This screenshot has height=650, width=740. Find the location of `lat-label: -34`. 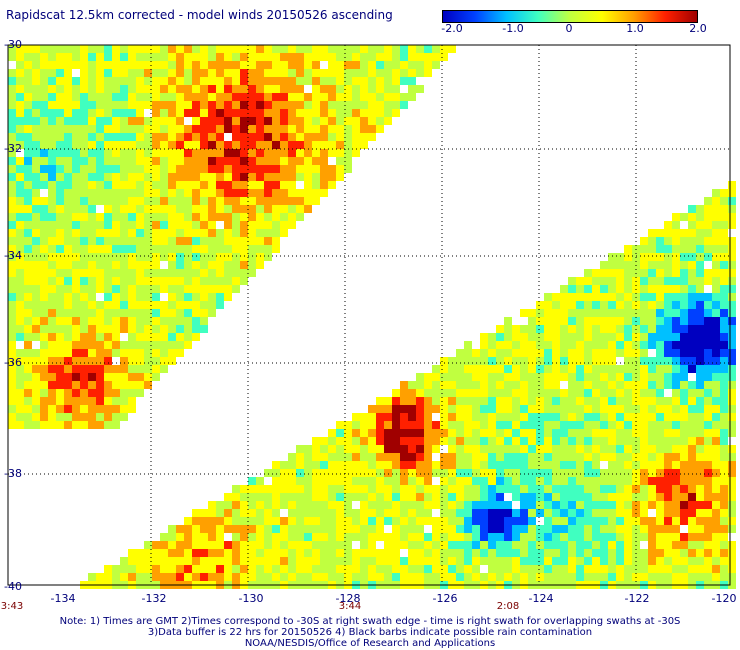

lat-label: -34 is located at coordinates (13, 255).